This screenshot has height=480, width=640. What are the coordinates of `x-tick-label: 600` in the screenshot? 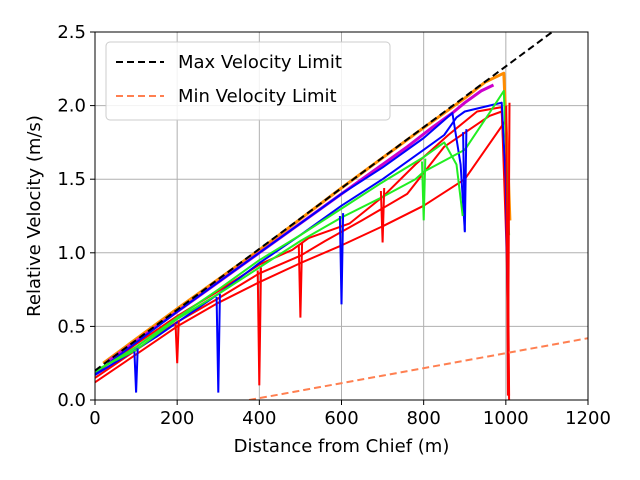 It's located at (341, 418).